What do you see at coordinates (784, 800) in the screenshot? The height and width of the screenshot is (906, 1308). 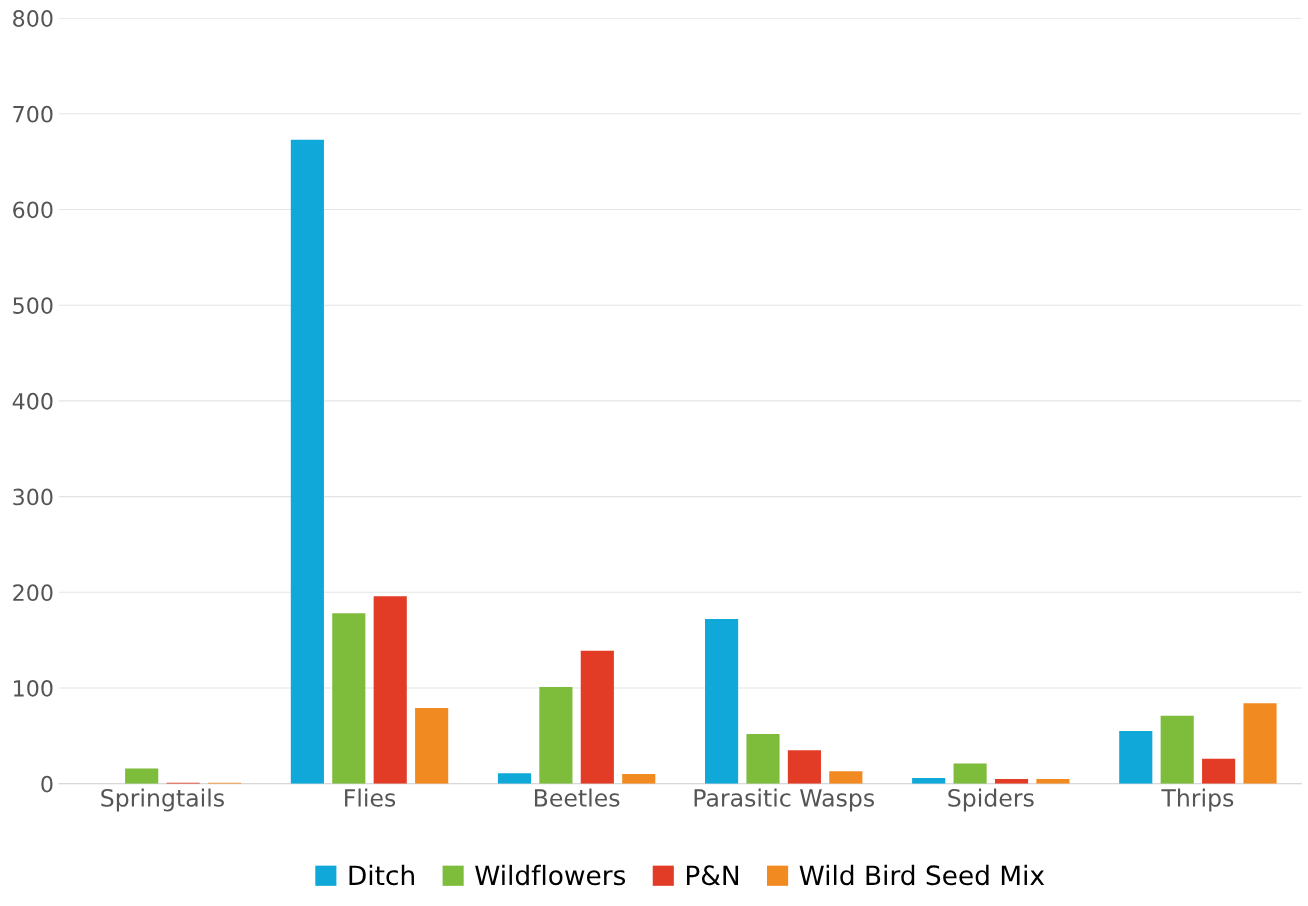 I see `x-tick-label: Parasitic Wasps` at bounding box center [784, 800].